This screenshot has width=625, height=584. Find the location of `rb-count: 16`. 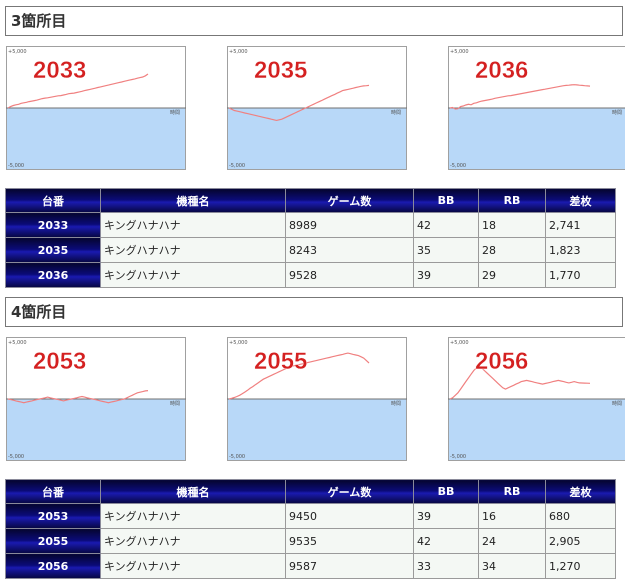

rb-count: 16 is located at coordinates (512, 516).